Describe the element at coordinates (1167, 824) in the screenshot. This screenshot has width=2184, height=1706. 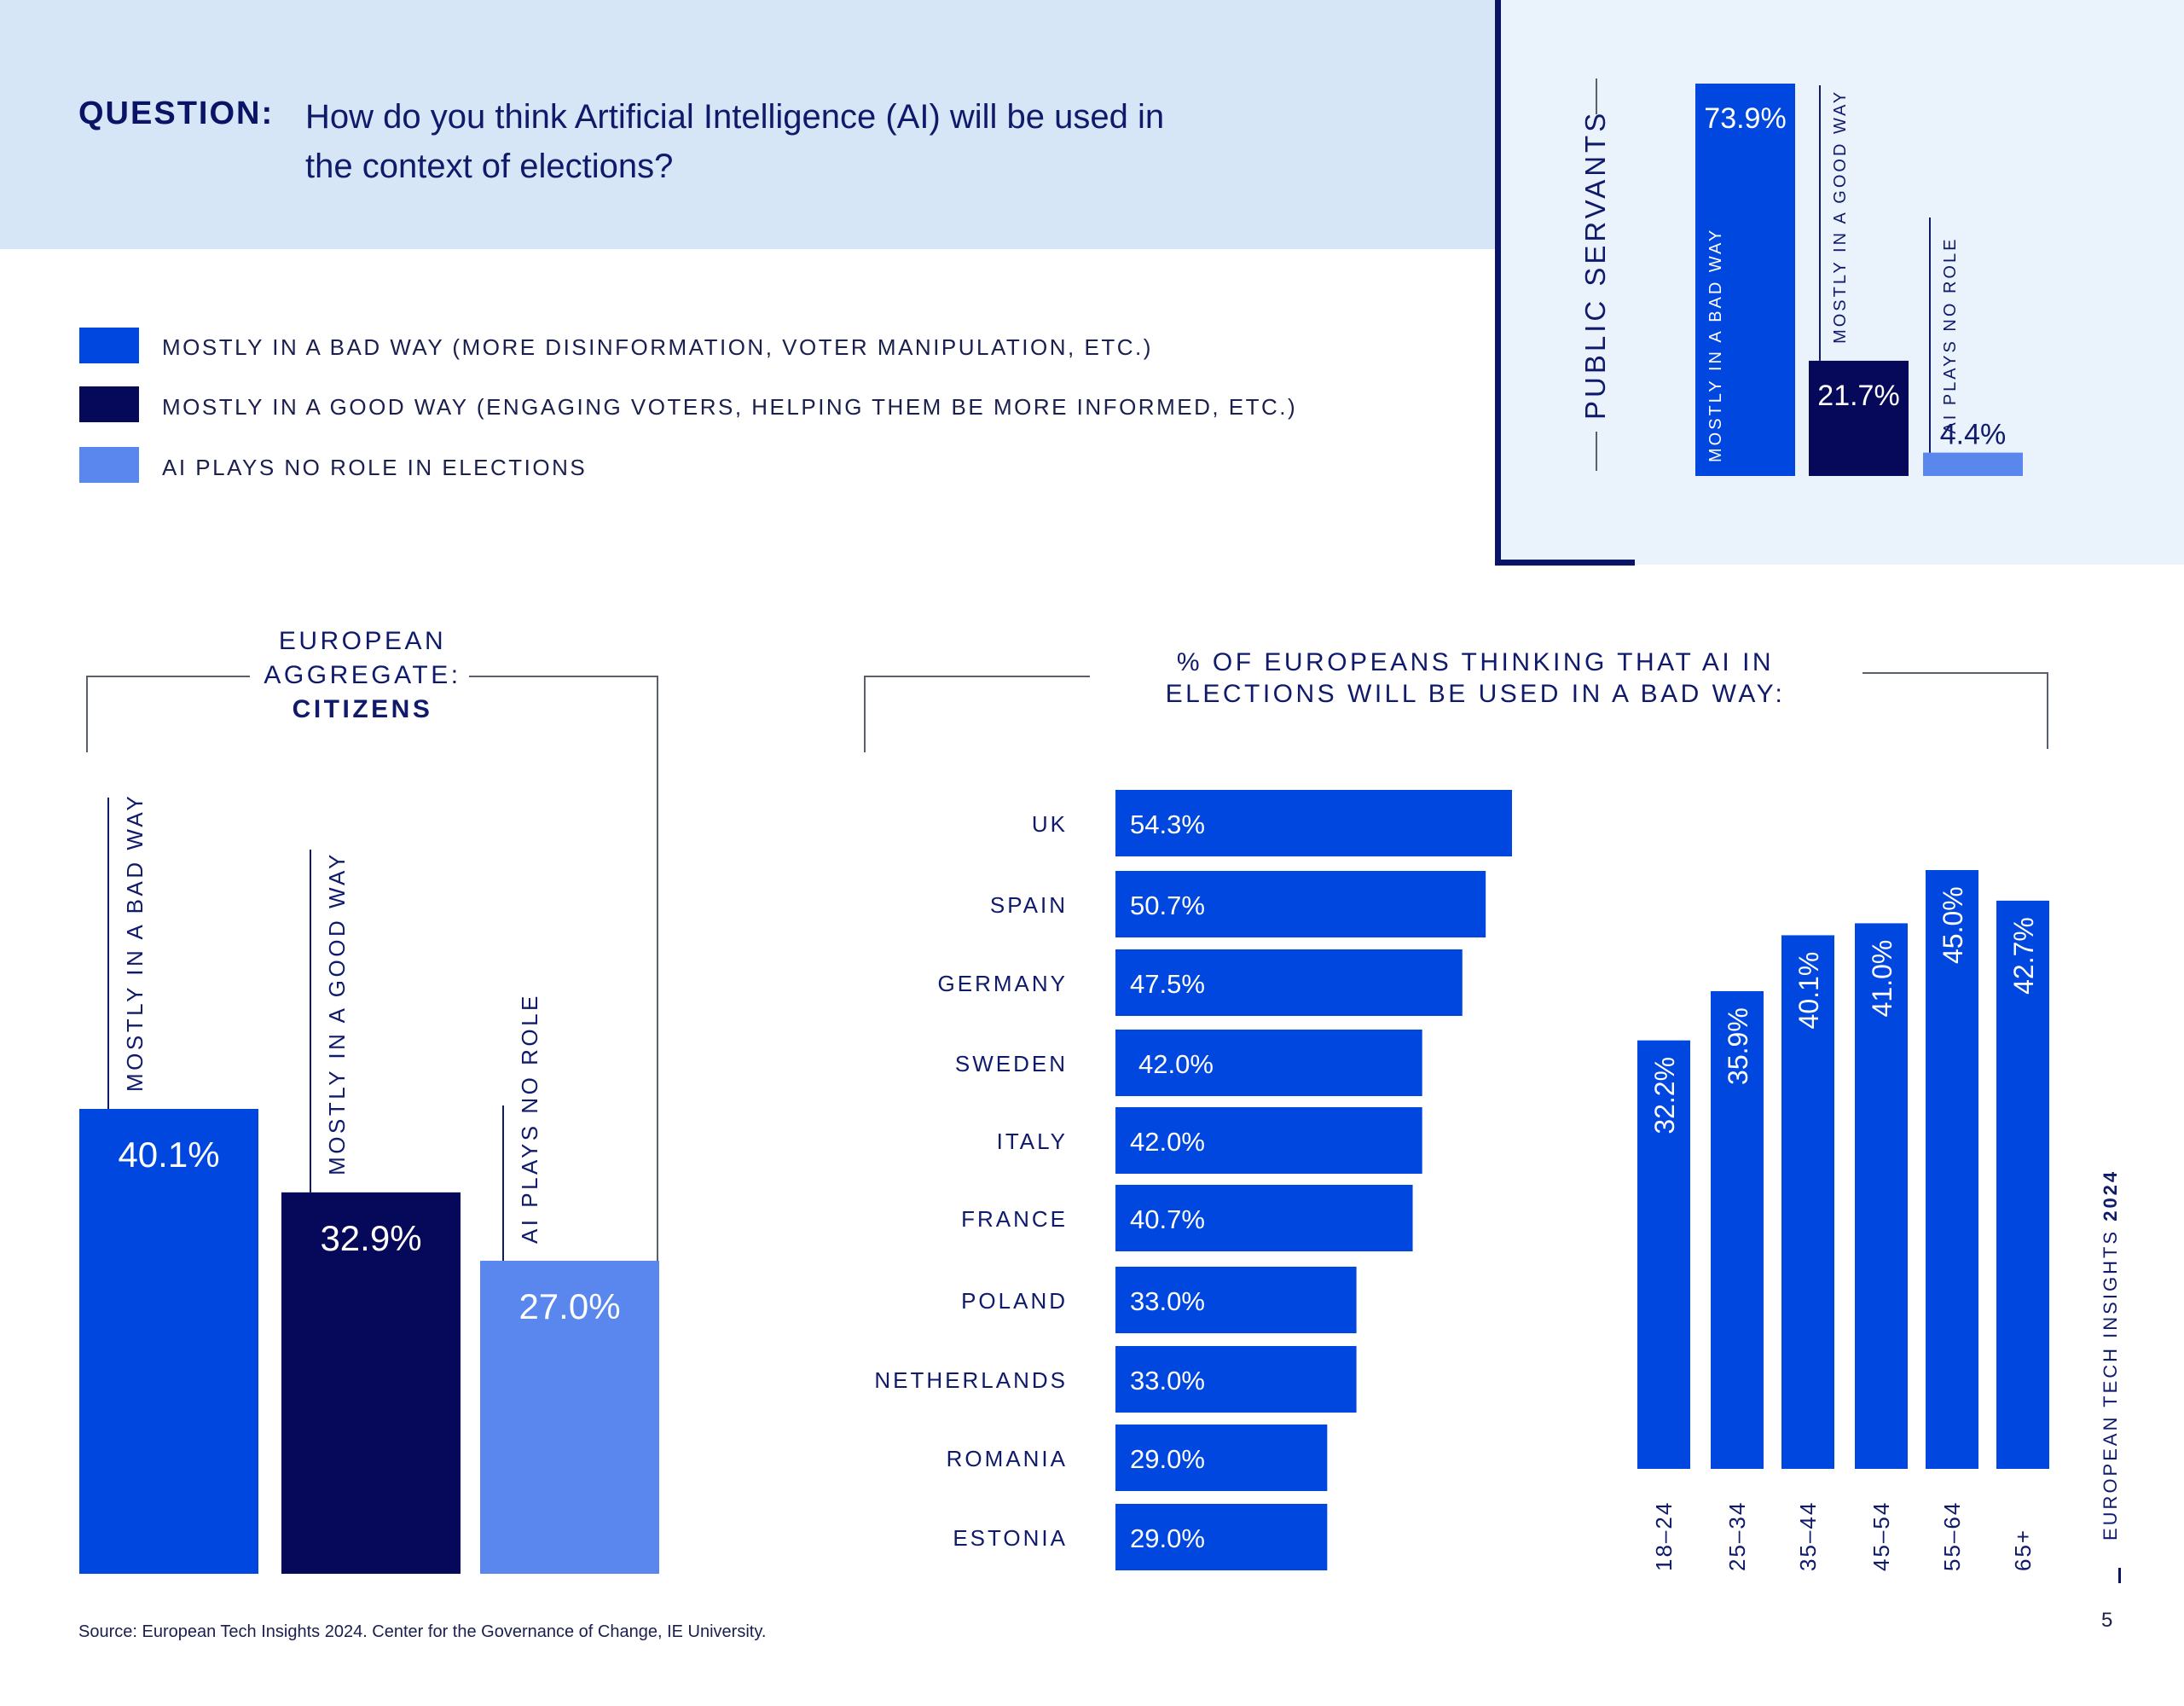
I see `country-value-label-0: 54.3%` at that location.